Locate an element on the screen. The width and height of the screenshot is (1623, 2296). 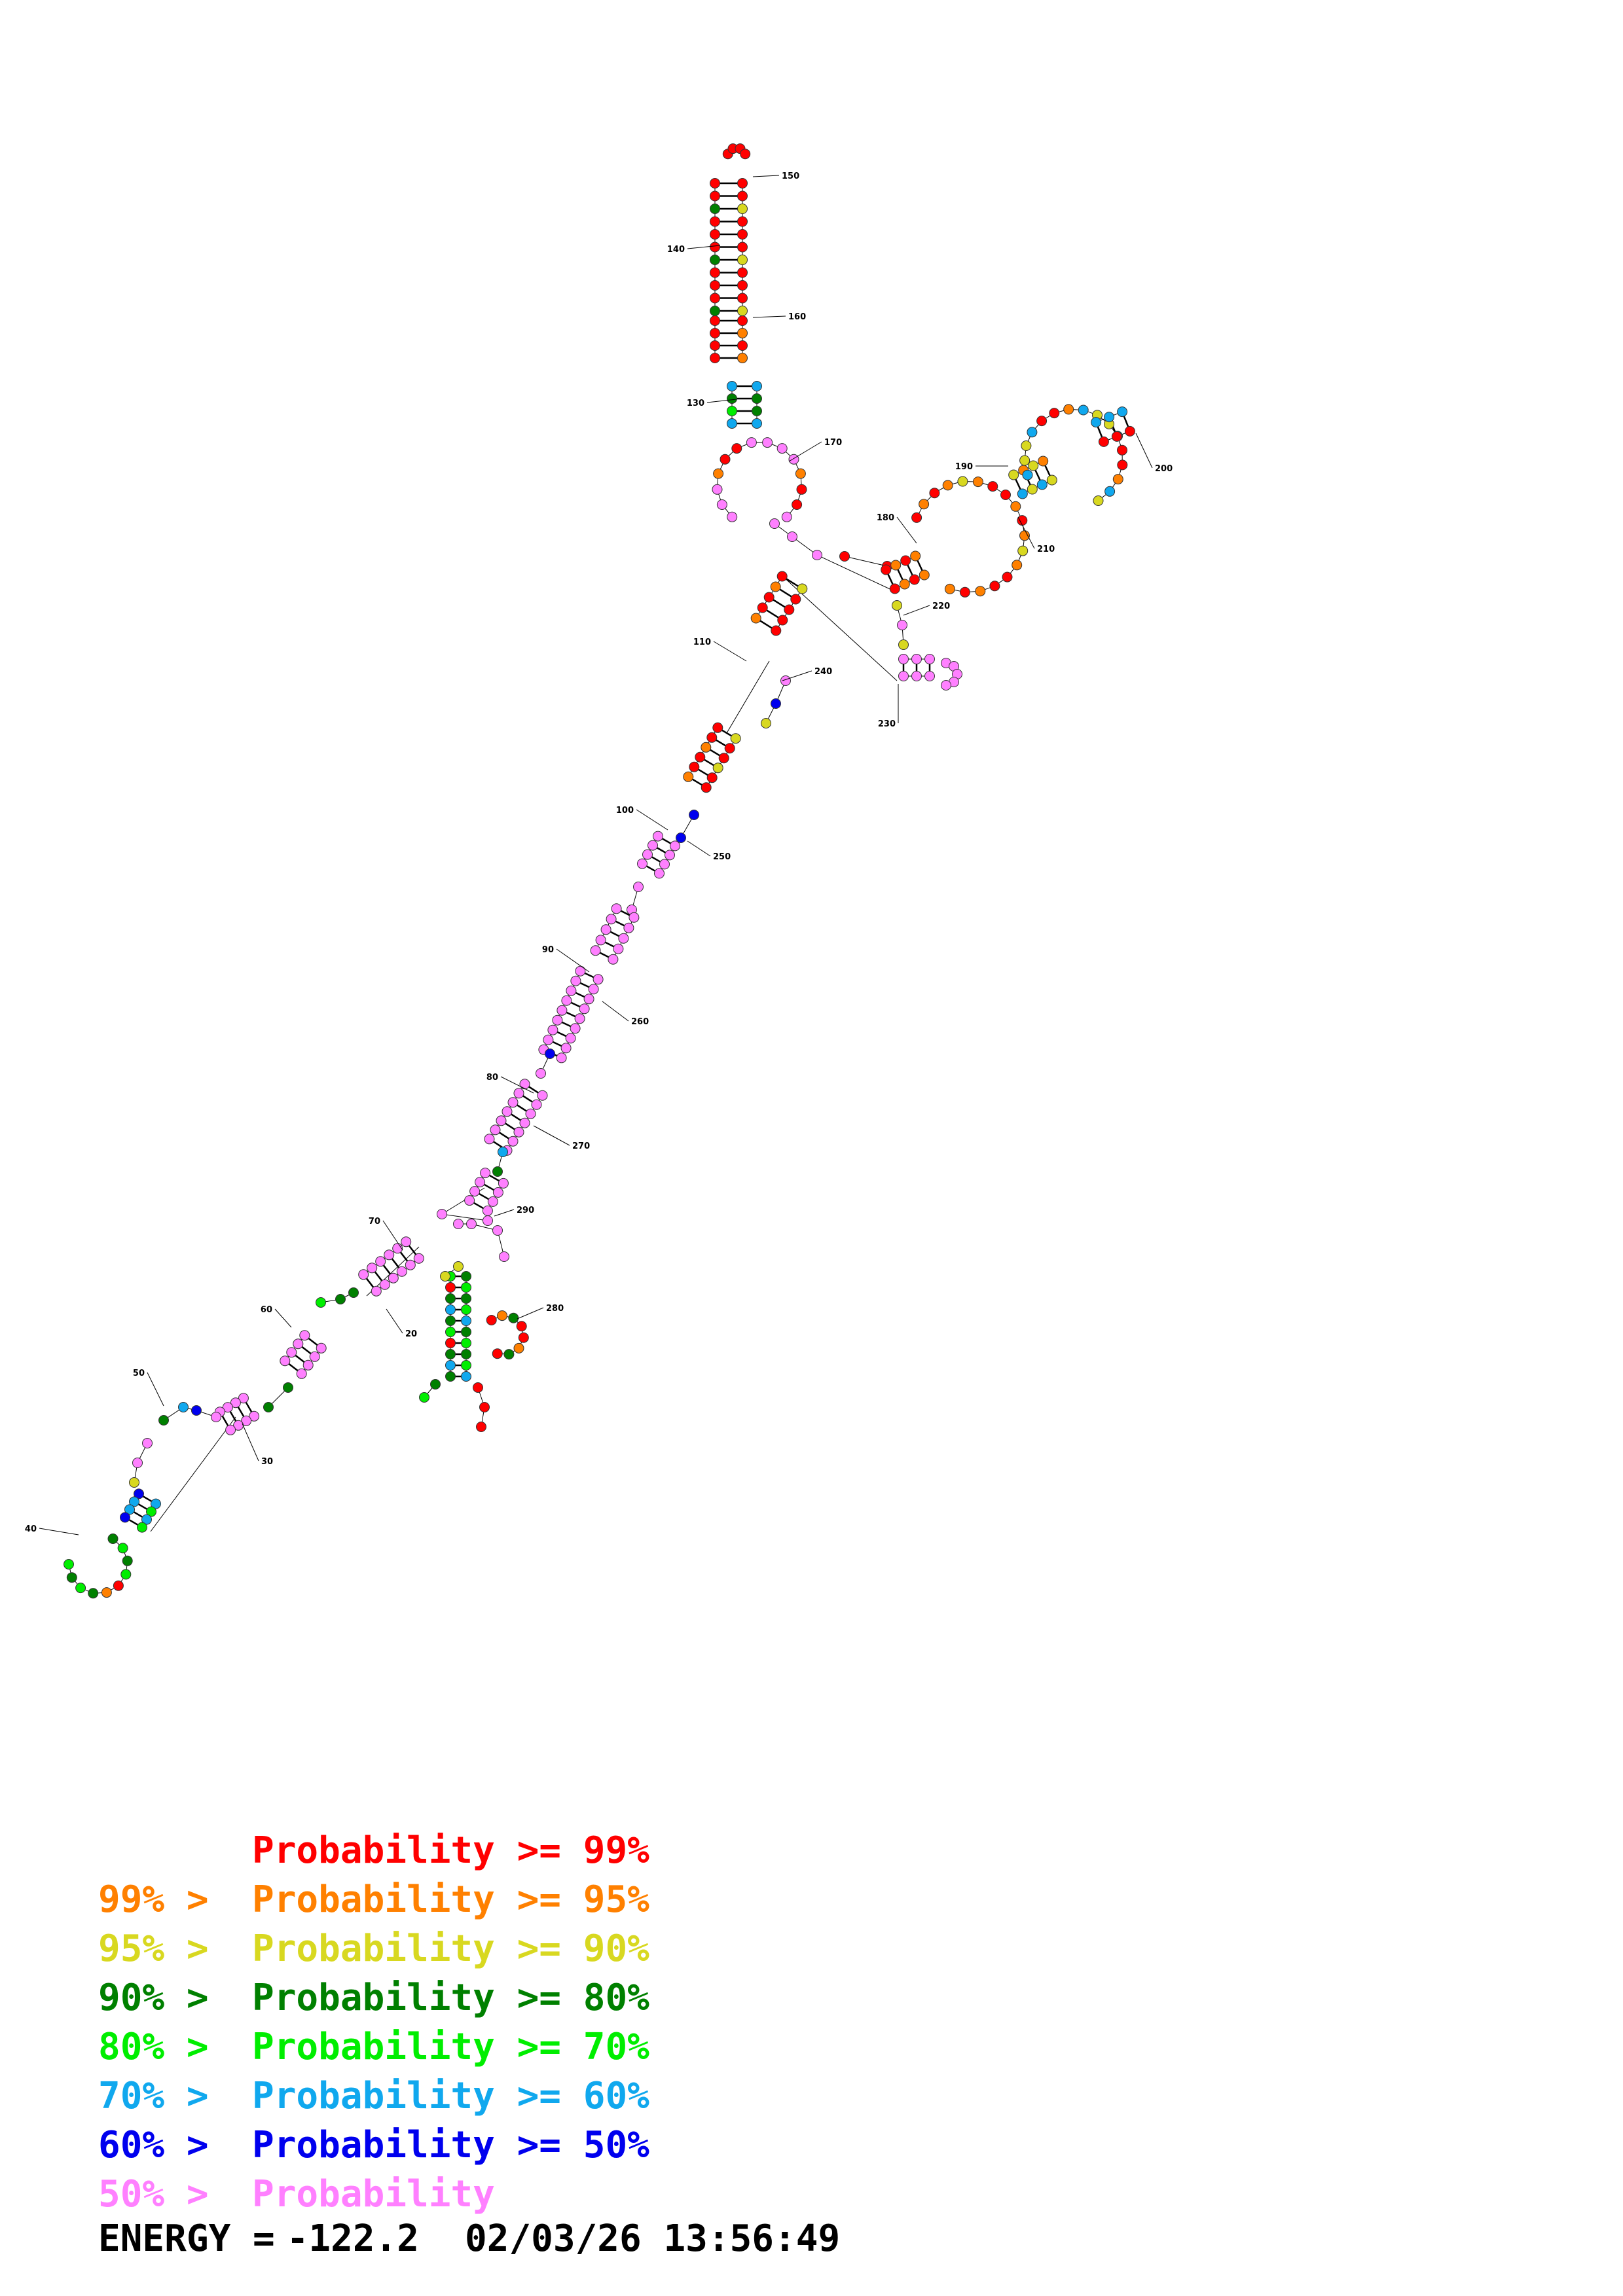
legend-prefix: 50% > is located at coordinates (153, 2194).